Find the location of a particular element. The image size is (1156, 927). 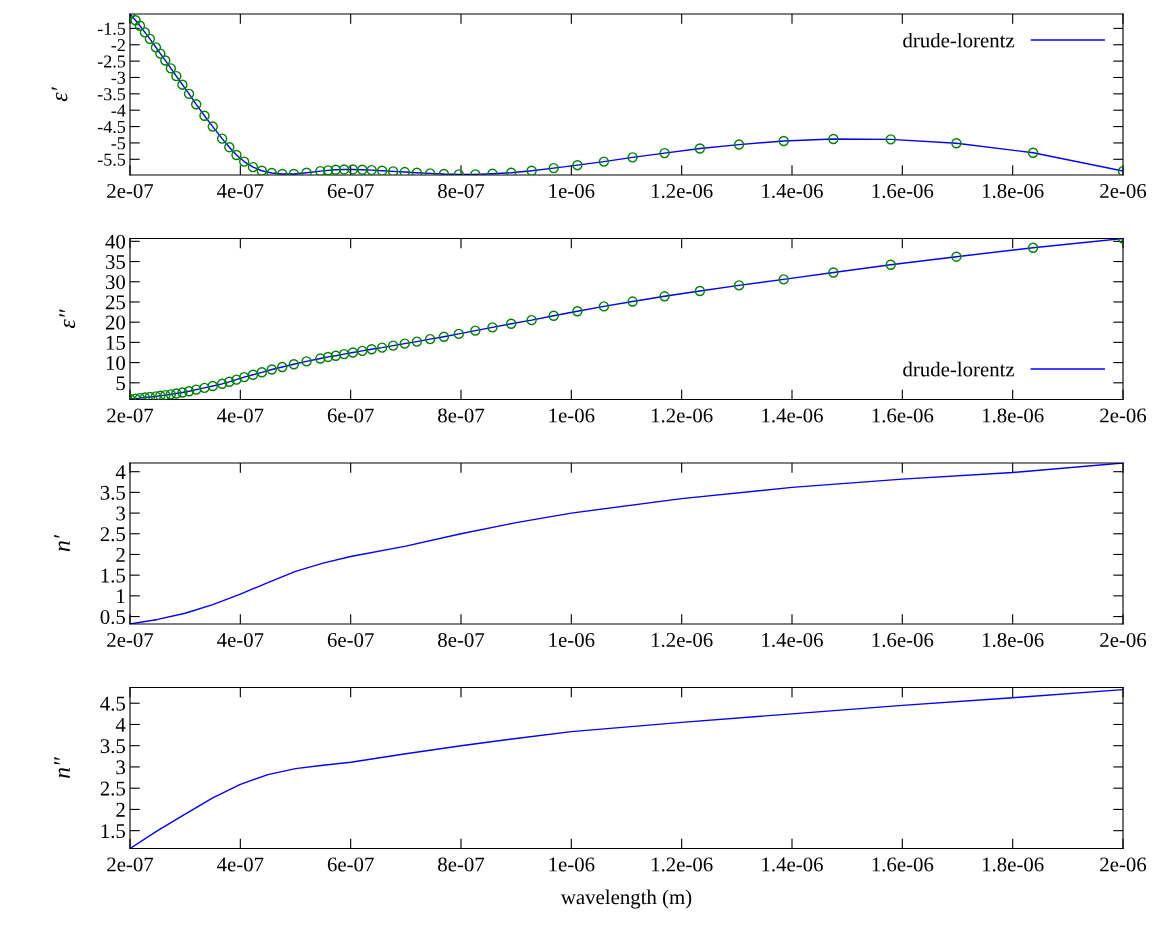

y-axis-title: ε′ is located at coordinates (59, 94).